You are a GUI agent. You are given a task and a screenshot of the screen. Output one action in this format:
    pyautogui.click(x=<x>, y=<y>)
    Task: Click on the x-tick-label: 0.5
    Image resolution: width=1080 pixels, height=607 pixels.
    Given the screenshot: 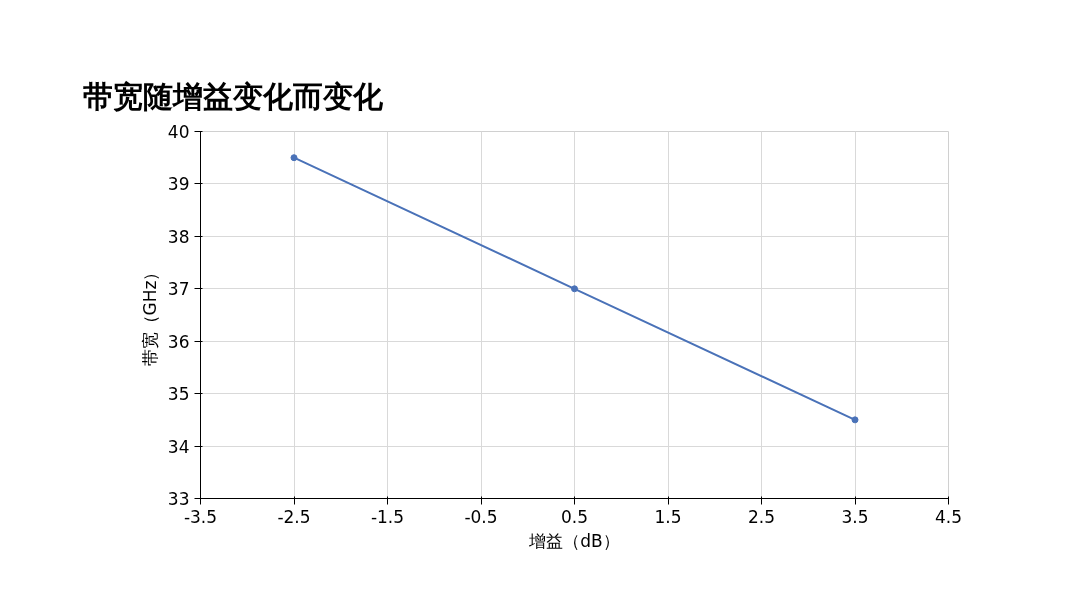 What is the action you would take?
    pyautogui.click(x=574, y=516)
    